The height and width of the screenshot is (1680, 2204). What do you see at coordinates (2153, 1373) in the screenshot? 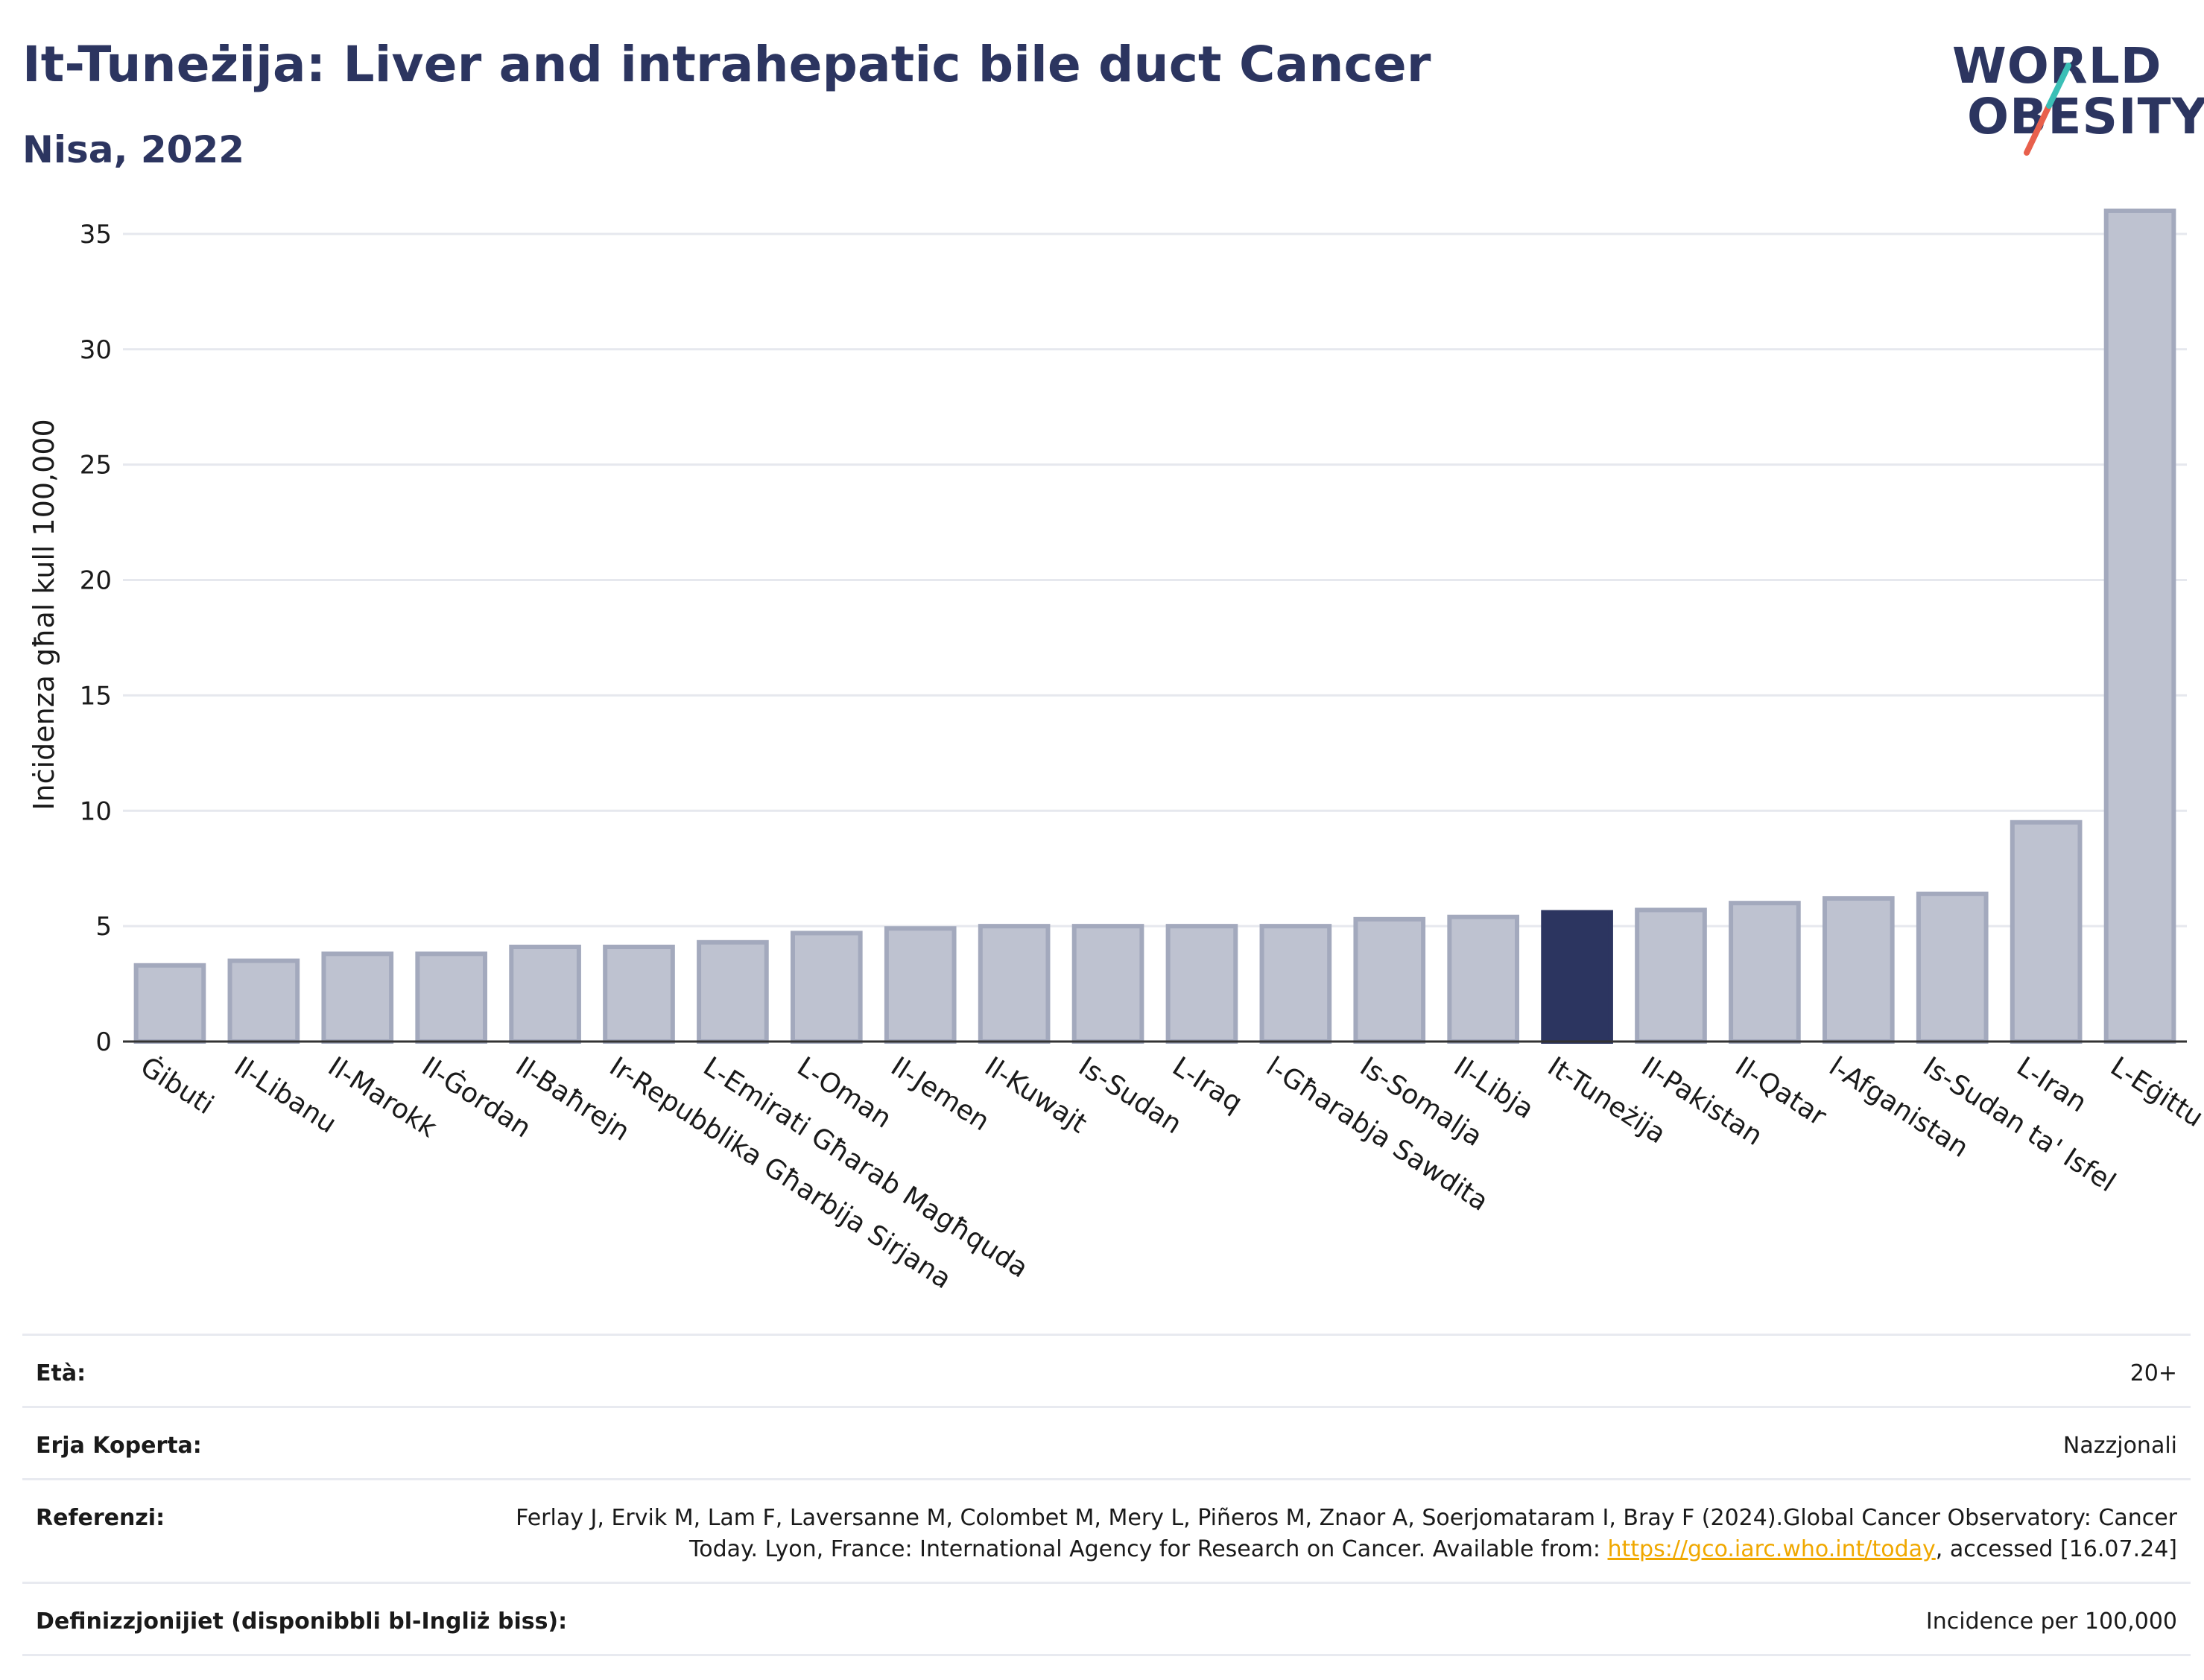
I see `age-value: 20+` at bounding box center [2153, 1373].